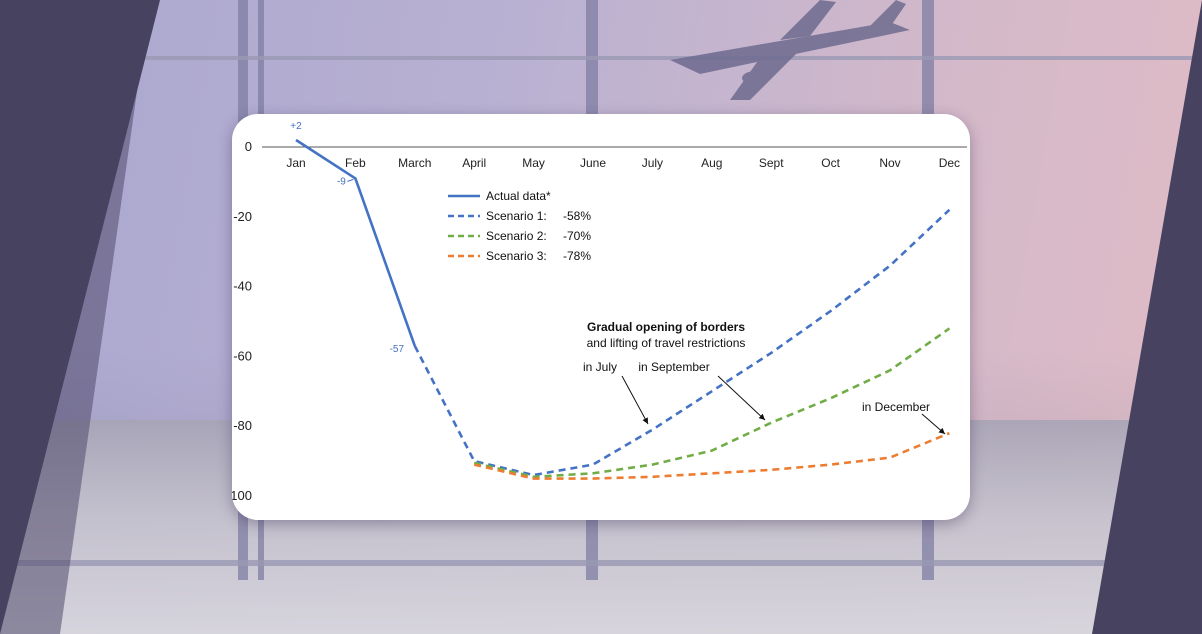  I want to click on y-tick-label: -40, so click(242, 286).